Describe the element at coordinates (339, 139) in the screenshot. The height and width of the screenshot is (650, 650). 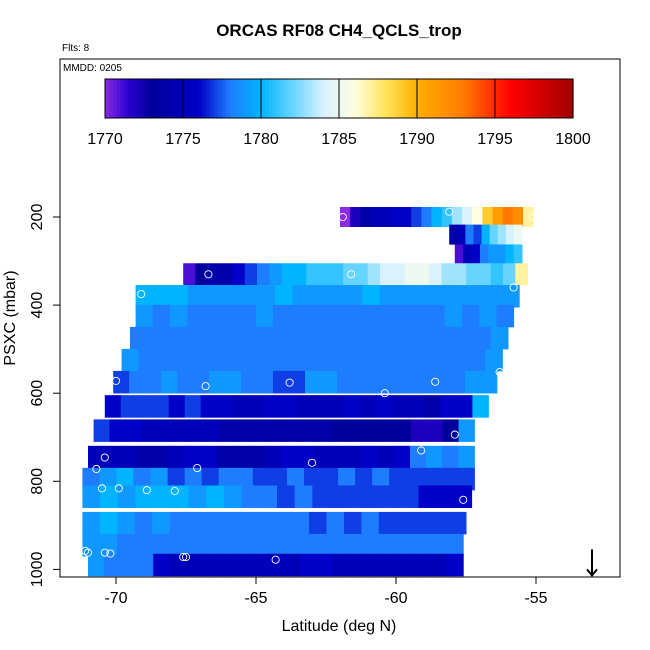
I see `colorbar-tick-label: 1785` at that location.